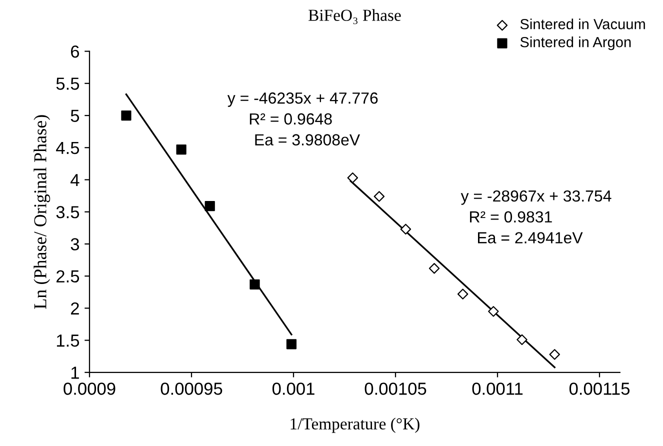 The height and width of the screenshot is (446, 663). Describe the element at coordinates (599, 388) in the screenshot. I see `x-tick-label: 0.00115` at that location.